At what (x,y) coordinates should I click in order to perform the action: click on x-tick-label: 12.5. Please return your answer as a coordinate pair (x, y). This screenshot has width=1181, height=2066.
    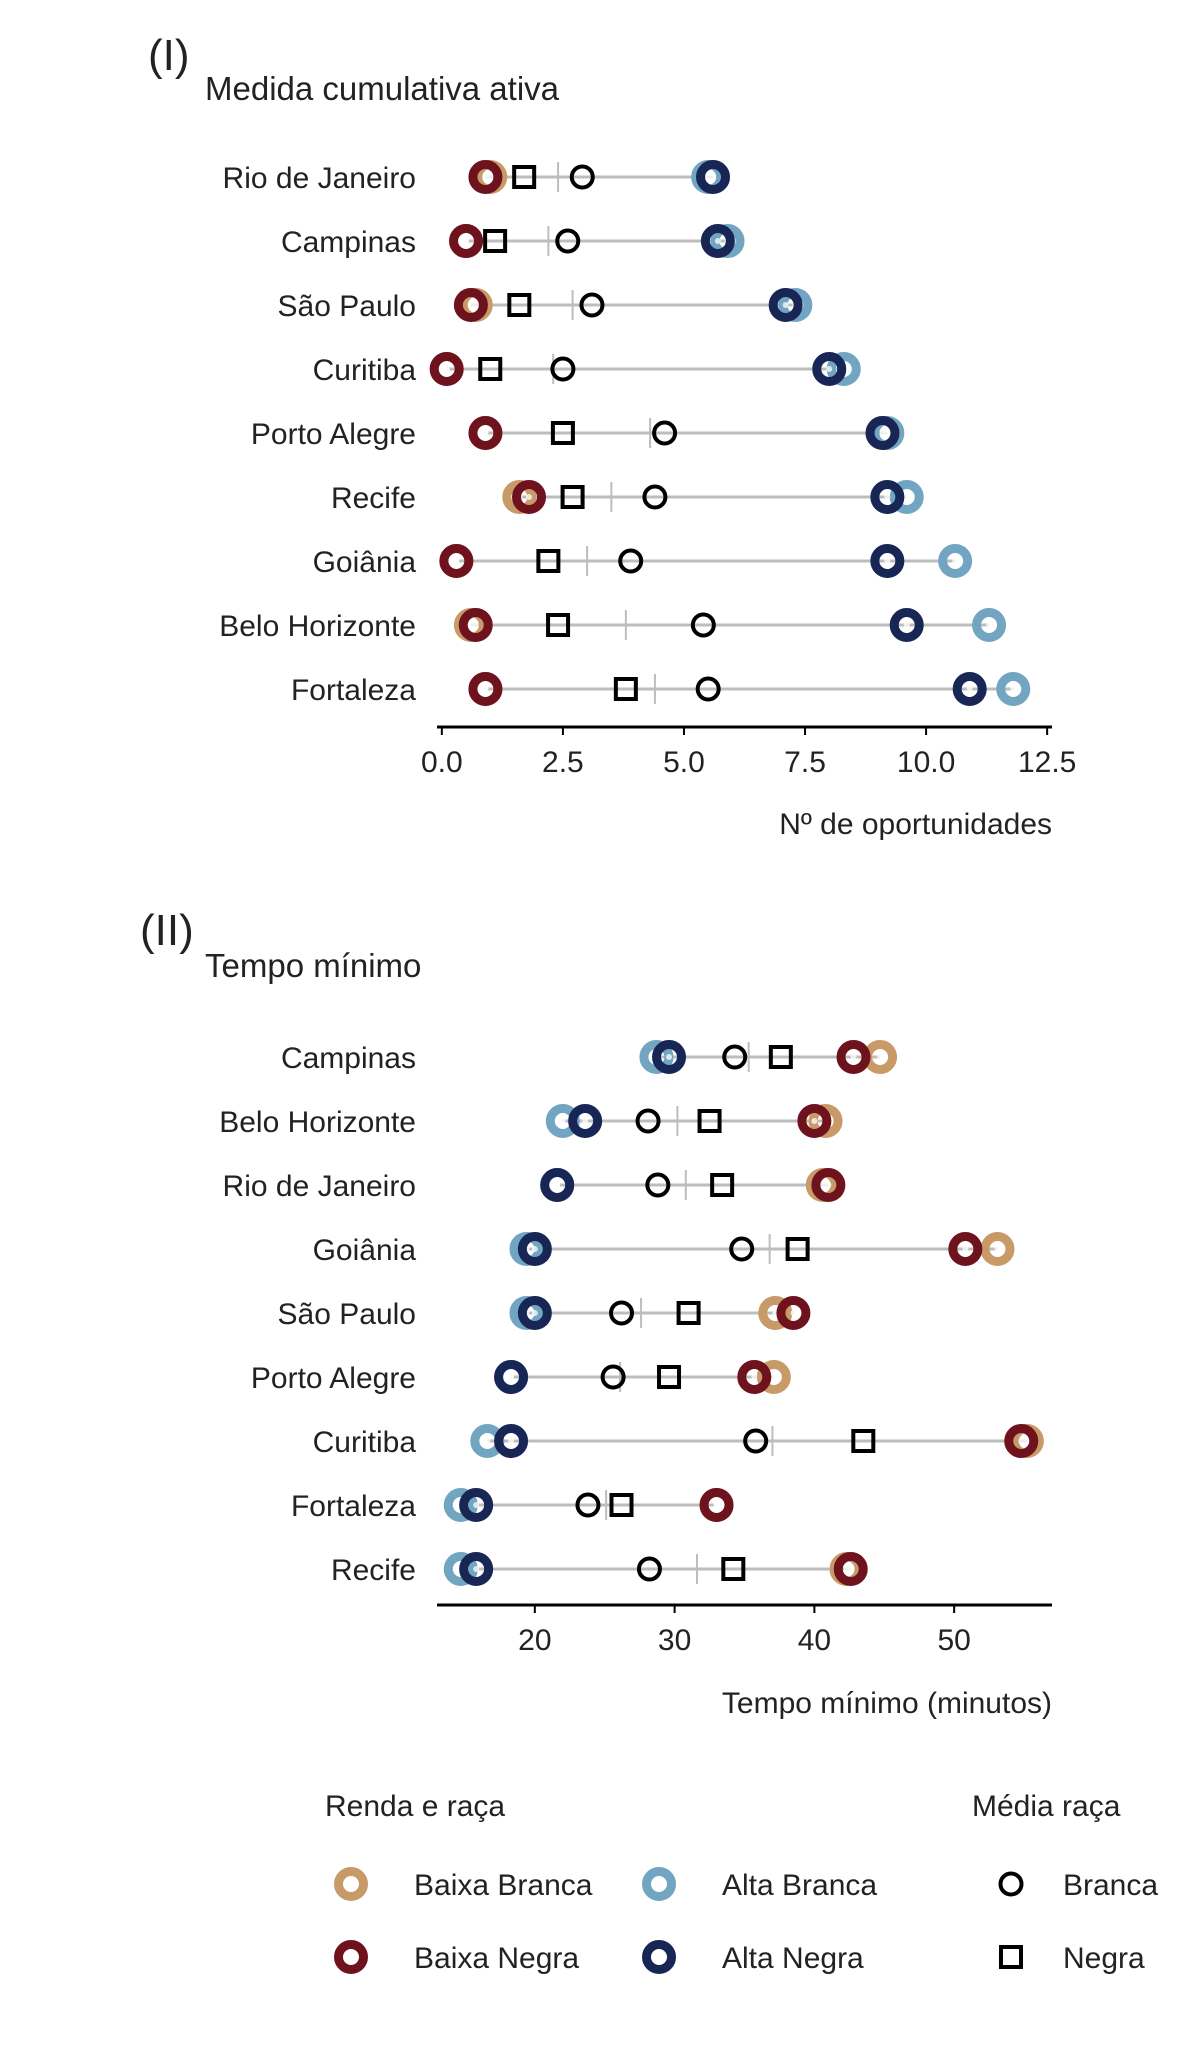
    Looking at the image, I should click on (1047, 762).